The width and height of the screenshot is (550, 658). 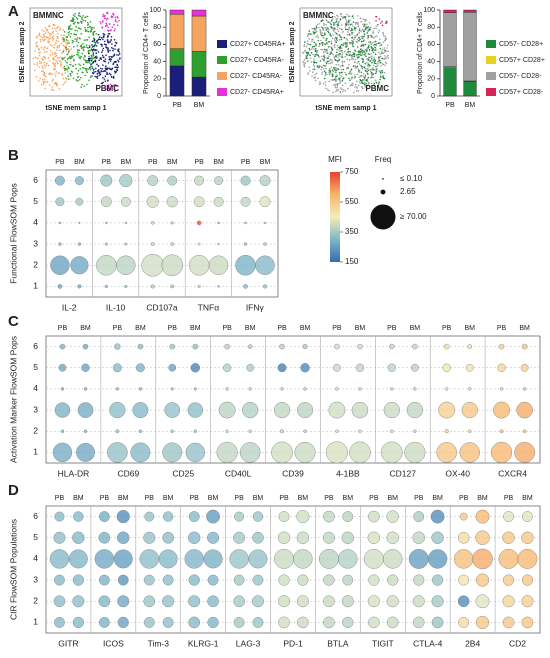 I want to click on x-tick-label: LAG-3, so click(x=248, y=643).